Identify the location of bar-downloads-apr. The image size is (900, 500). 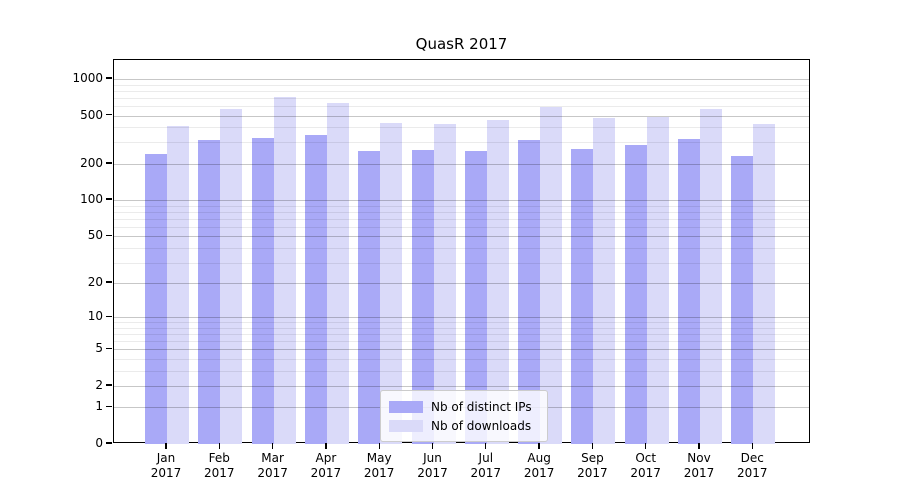
(337, 273).